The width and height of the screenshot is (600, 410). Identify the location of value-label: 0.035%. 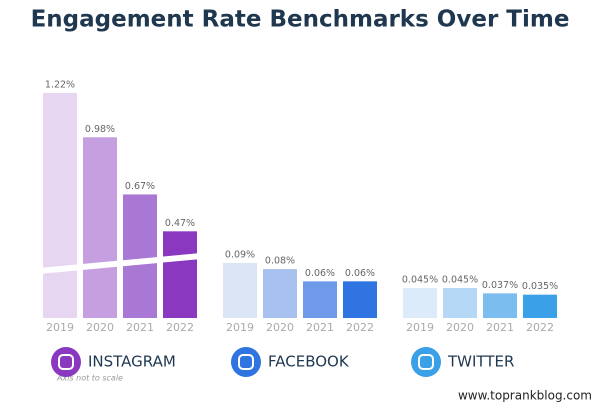
(540, 286).